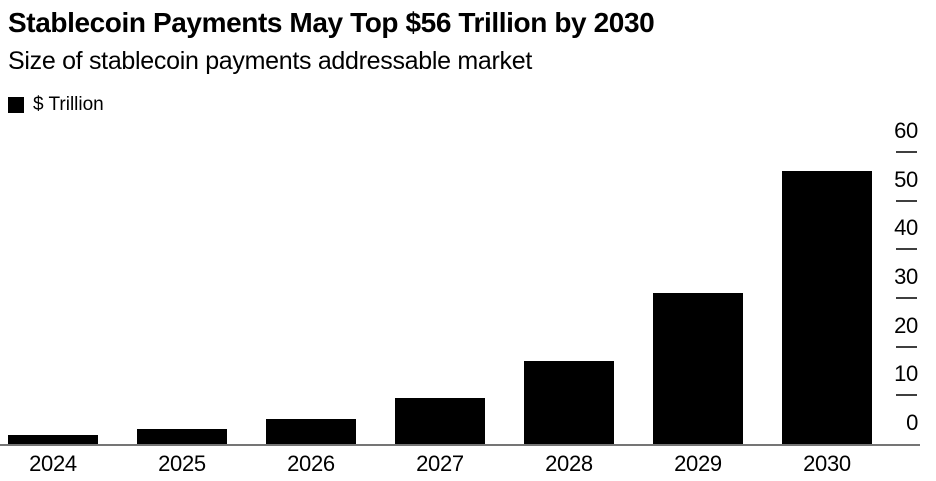 This screenshot has width=936, height=481. Describe the element at coordinates (906, 325) in the screenshot. I see `y-tick-label-20: 20` at that location.